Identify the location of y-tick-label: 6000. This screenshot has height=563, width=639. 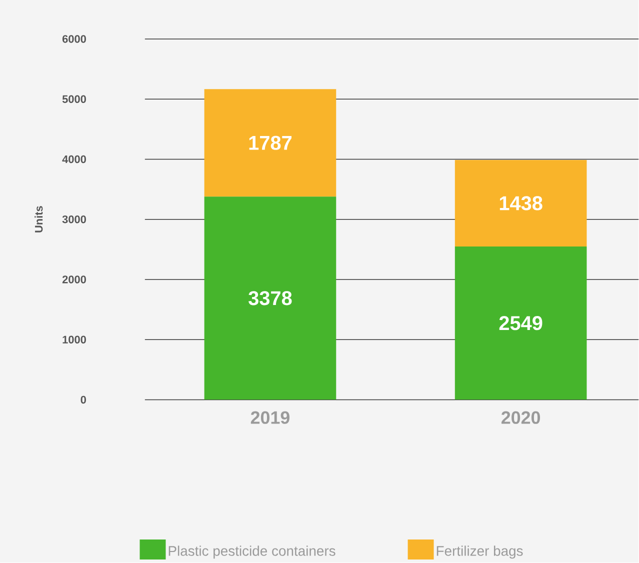
(74, 39).